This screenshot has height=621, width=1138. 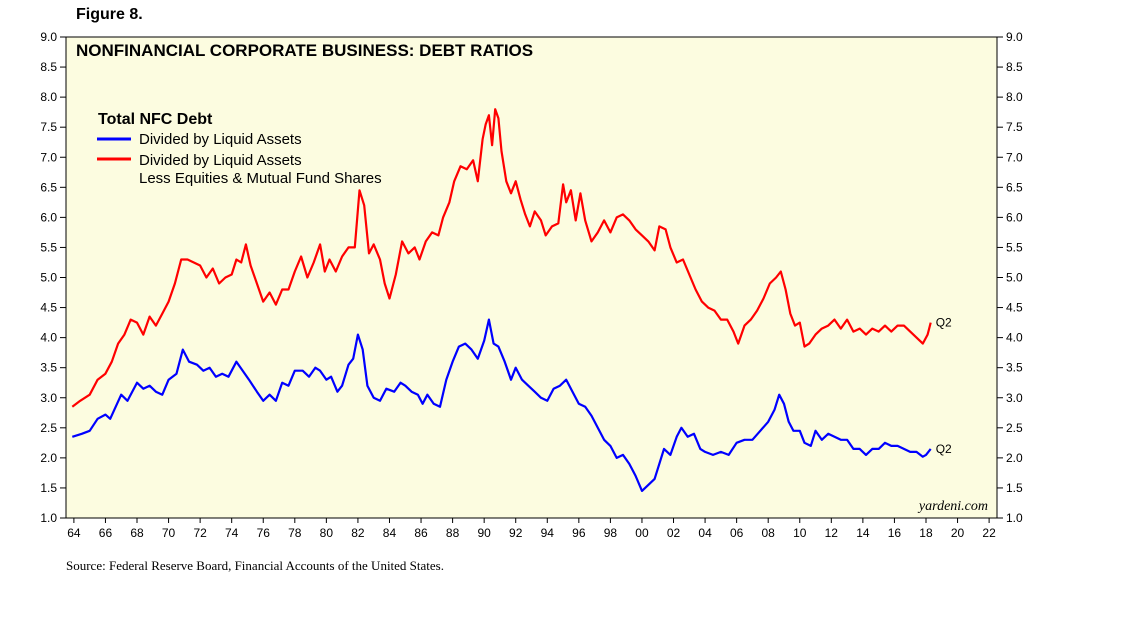 What do you see at coordinates (1014, 67) in the screenshot?
I see `y-tick-label-right: 8.5` at bounding box center [1014, 67].